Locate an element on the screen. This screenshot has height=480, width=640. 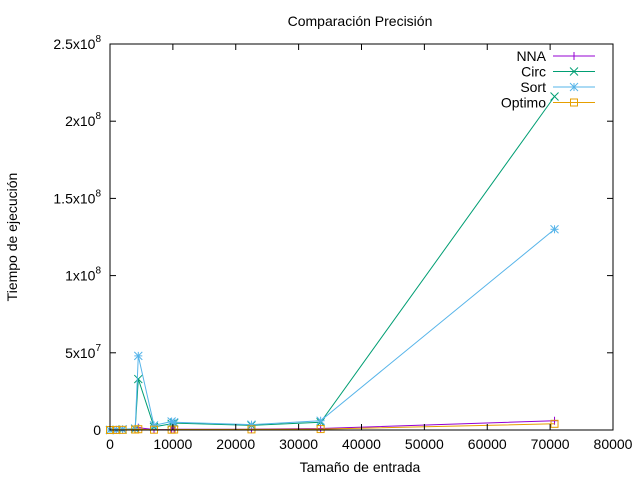
y-tick-label: 2x10⁸ is located at coordinates (83, 120).